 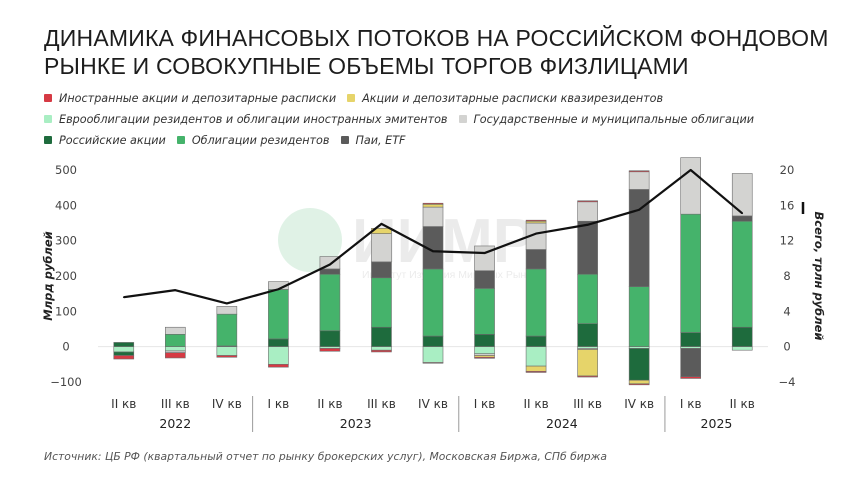 What do you see at coordinates (66, 276) in the screenshot?
I see `y-tick-label: 200` at bounding box center [66, 276].